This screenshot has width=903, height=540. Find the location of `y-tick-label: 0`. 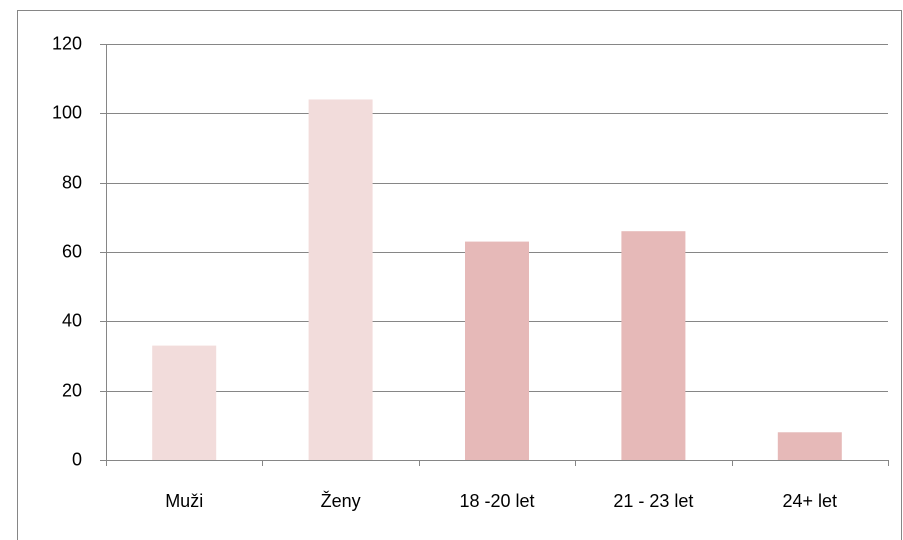

y-tick-label: 0 is located at coordinates (77, 459).